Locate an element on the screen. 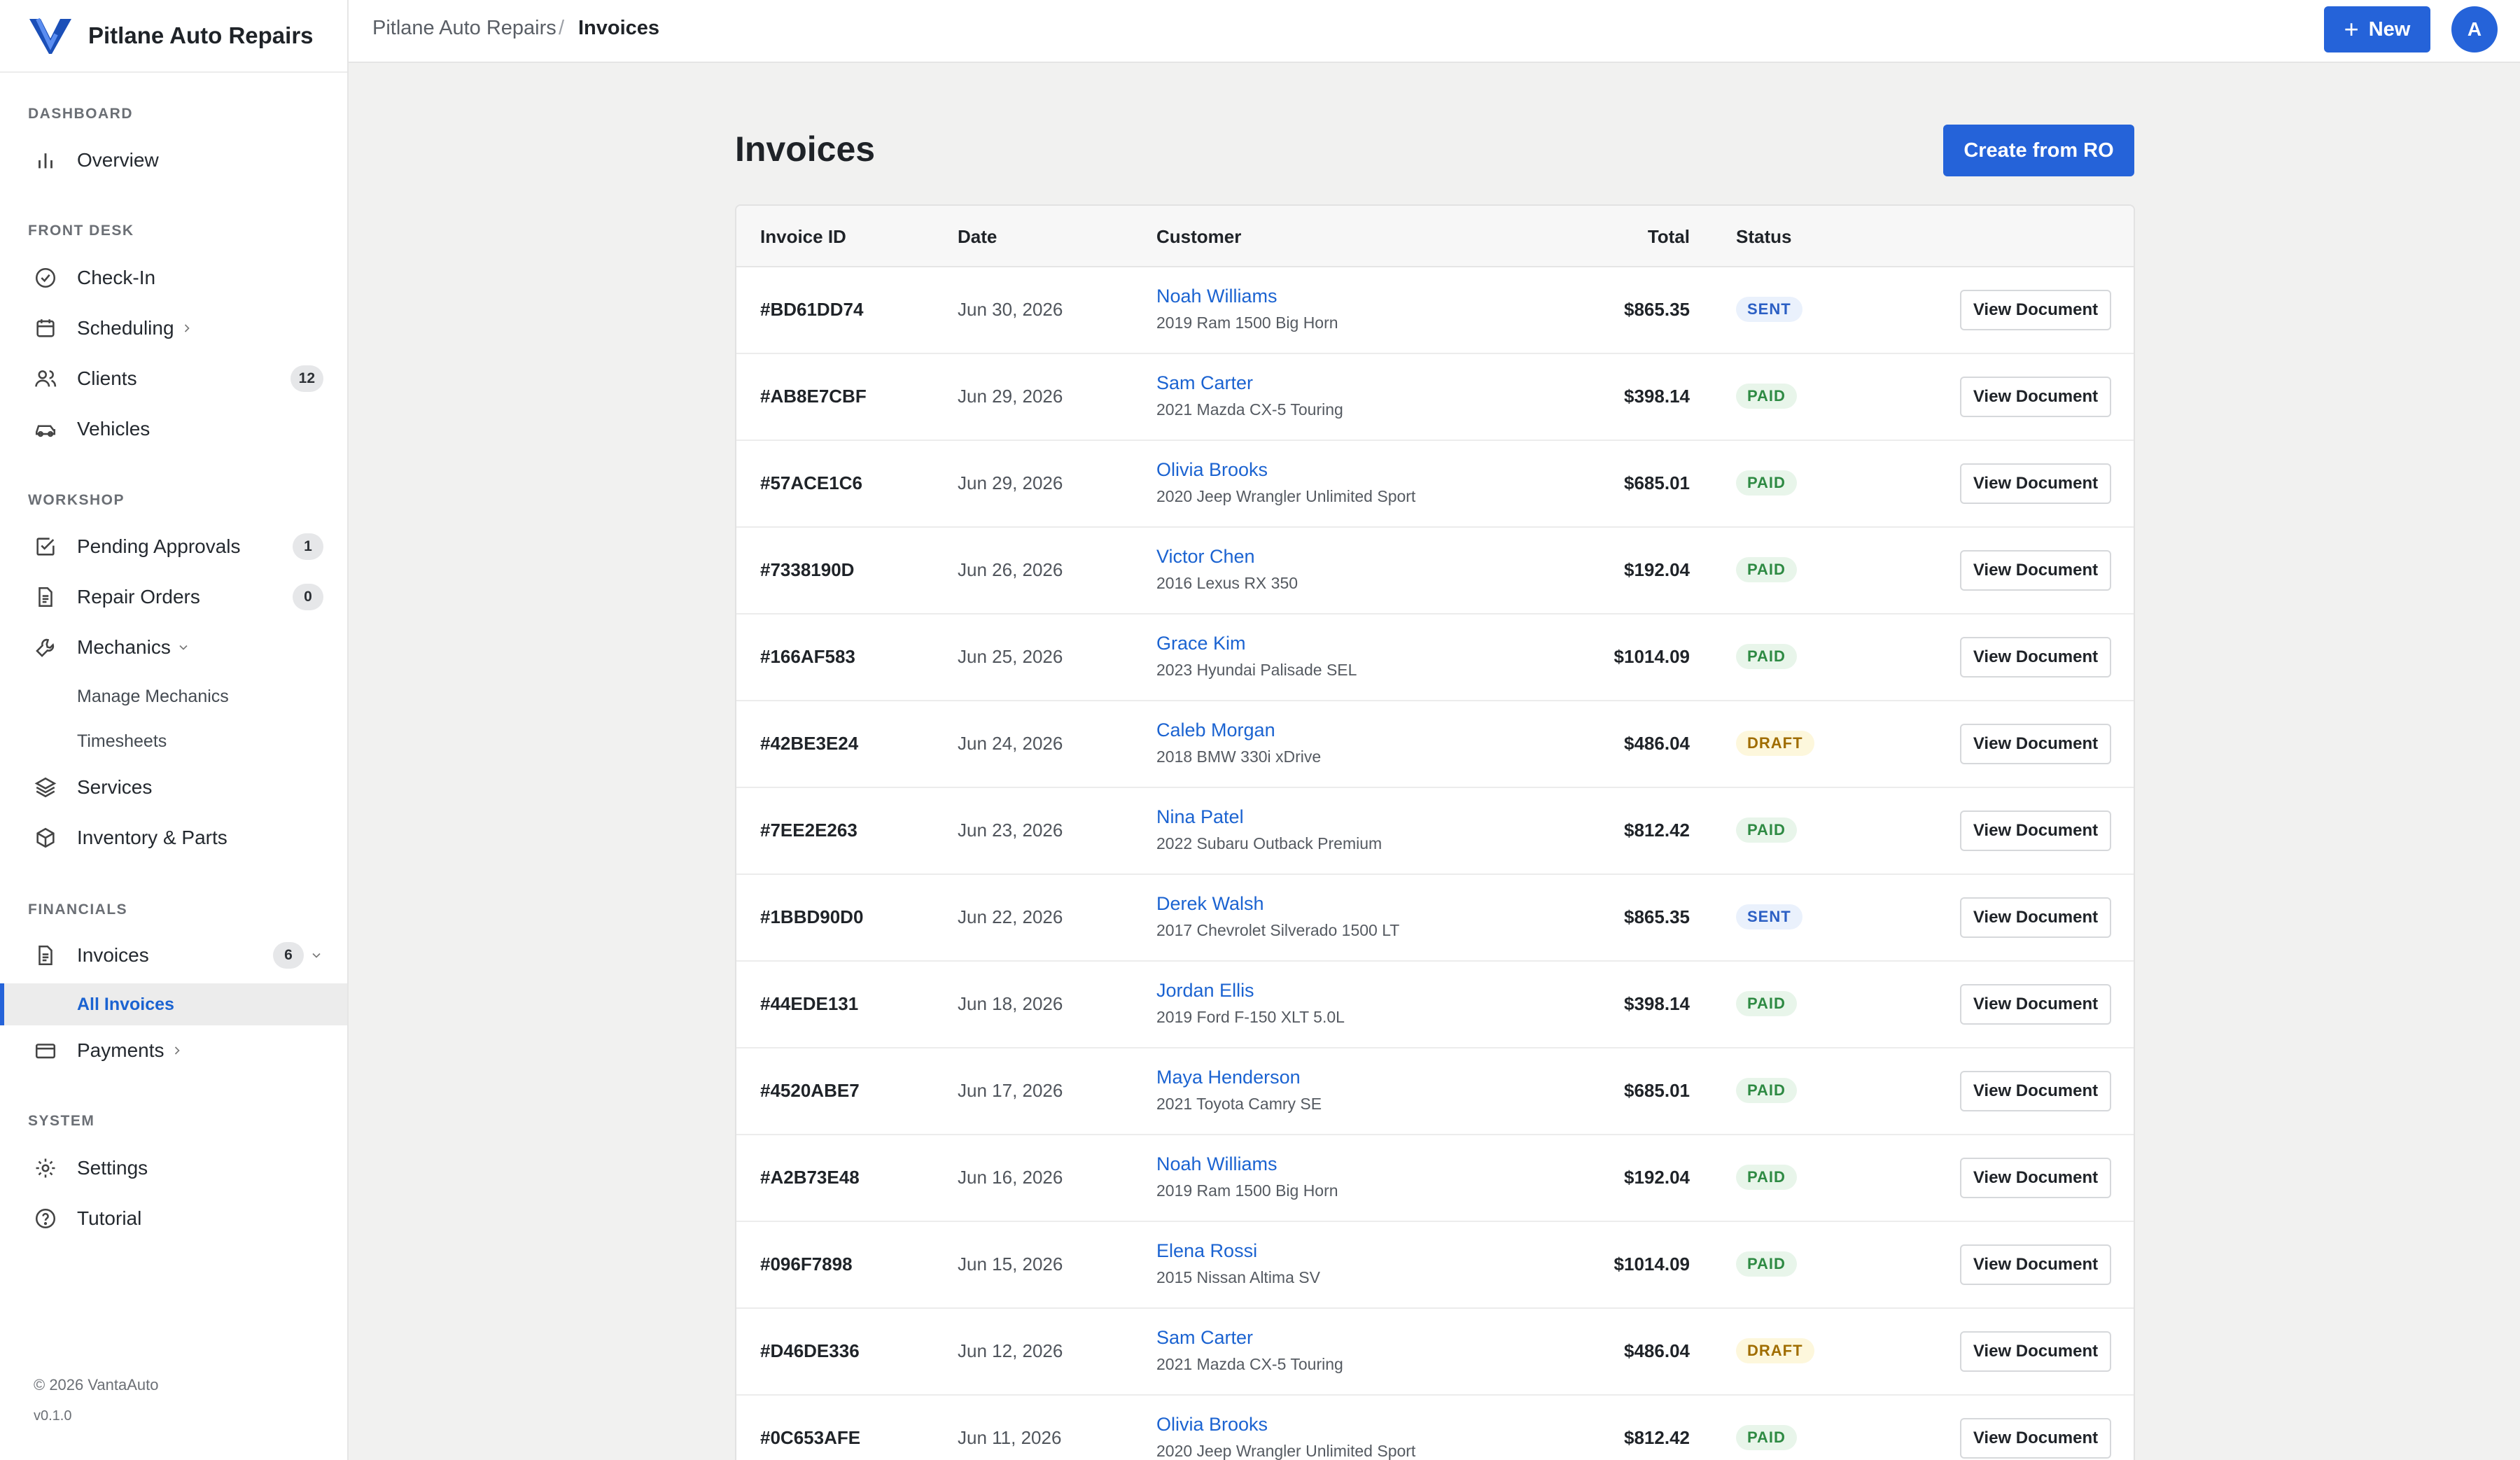  invoice-date: Jun 24, 2026 is located at coordinates (1010, 744).